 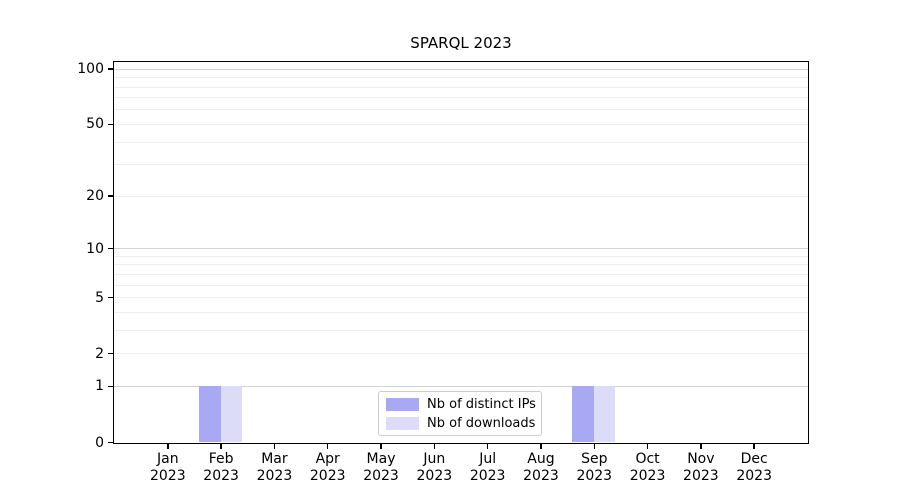 I want to click on legend-label-distinct-ips: Nb of distinct IPs, so click(x=481, y=404).